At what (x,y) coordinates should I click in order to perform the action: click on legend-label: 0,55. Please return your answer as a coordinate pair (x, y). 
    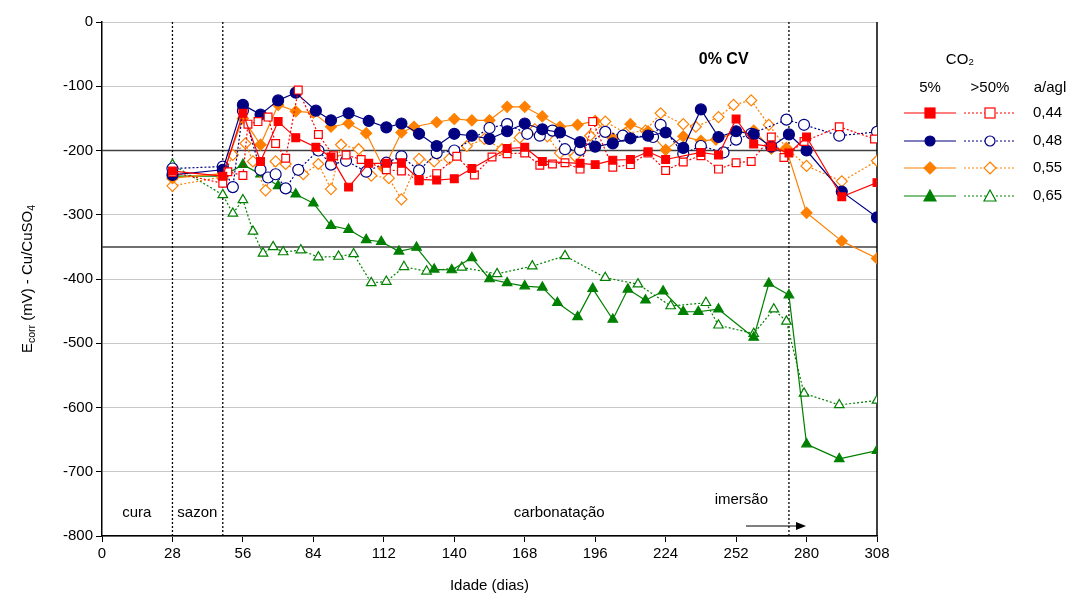
    Looking at the image, I should click on (1048, 167).